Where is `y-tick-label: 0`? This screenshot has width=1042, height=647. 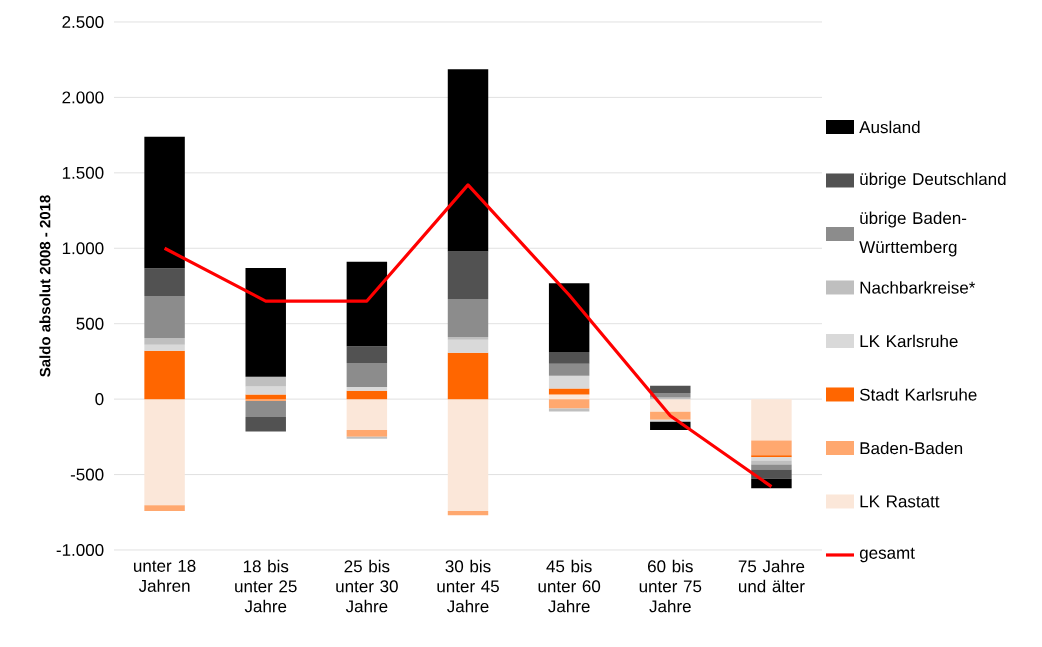
y-tick-label: 0 is located at coordinates (99, 399).